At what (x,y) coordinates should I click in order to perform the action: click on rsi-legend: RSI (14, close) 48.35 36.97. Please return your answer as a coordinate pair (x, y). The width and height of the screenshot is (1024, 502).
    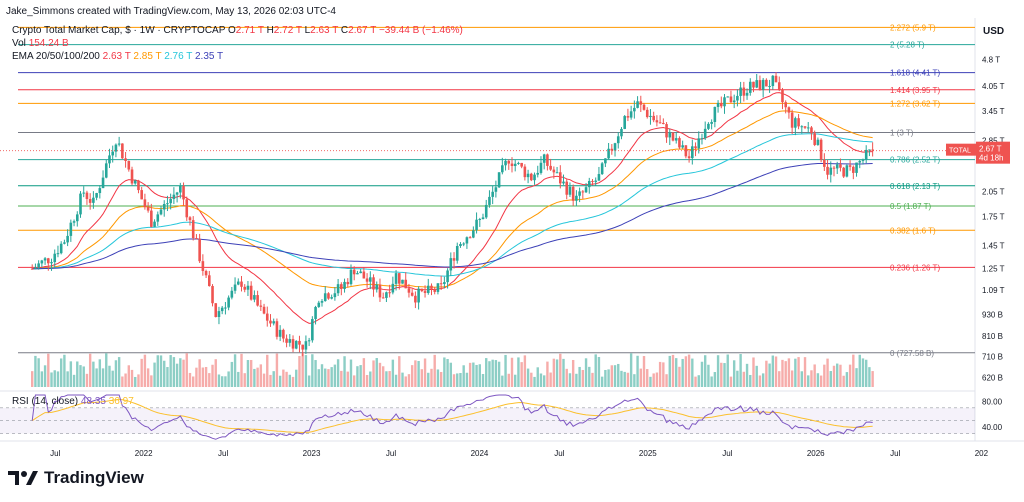
    Looking at the image, I should click on (73, 401).